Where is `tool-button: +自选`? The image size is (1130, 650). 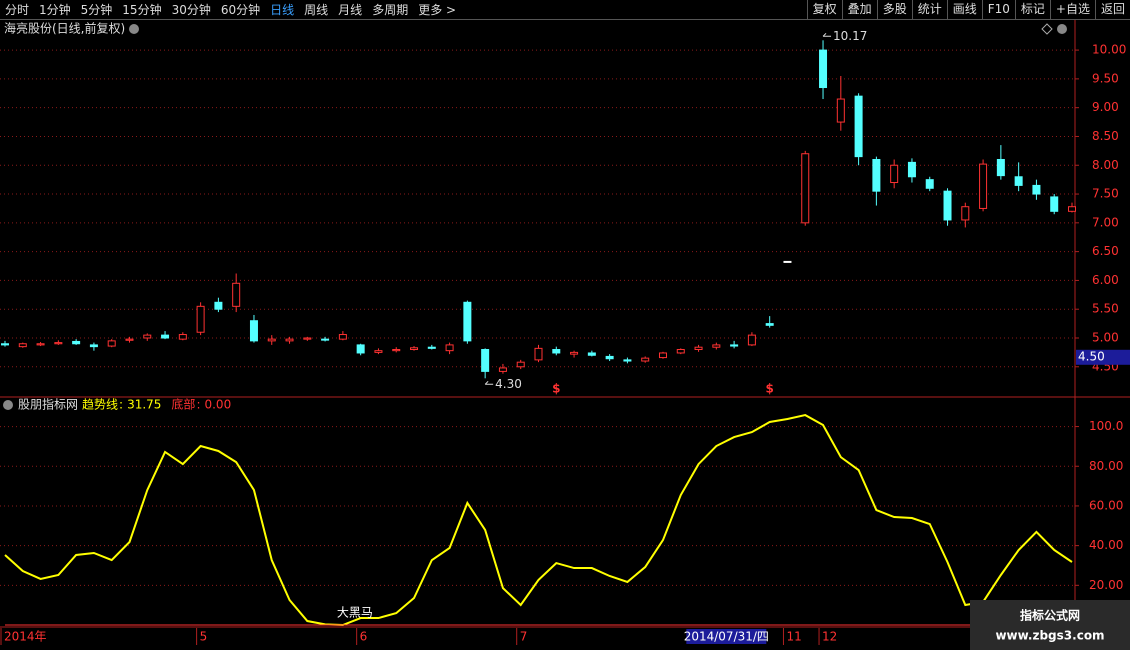
tool-button: +自选 is located at coordinates (1072, 9).